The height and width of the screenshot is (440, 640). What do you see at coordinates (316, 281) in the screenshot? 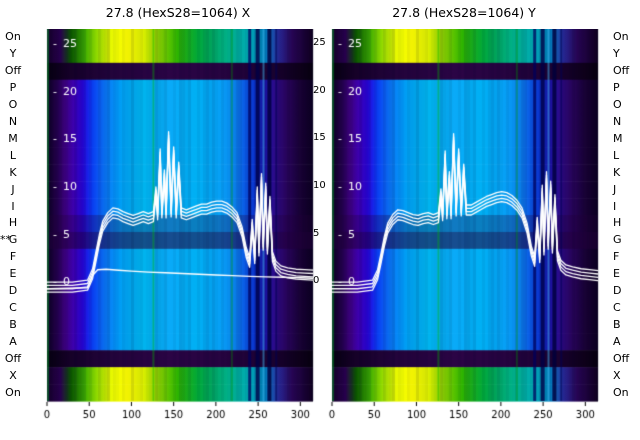
I see `y-axis-tick-label: 0` at bounding box center [316, 281].